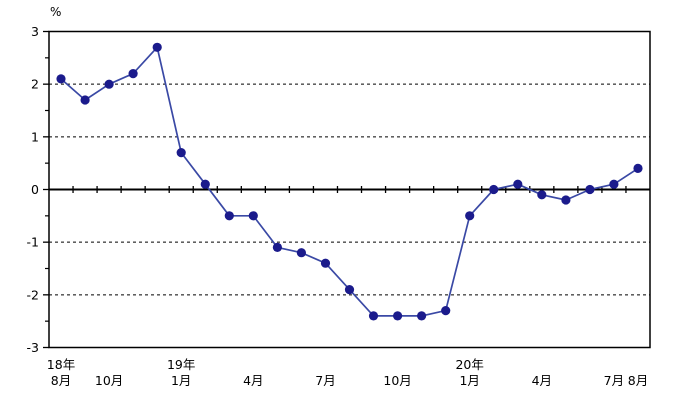  What do you see at coordinates (33, 347) in the screenshot?
I see `y-axis-tick-label: -3` at bounding box center [33, 347].